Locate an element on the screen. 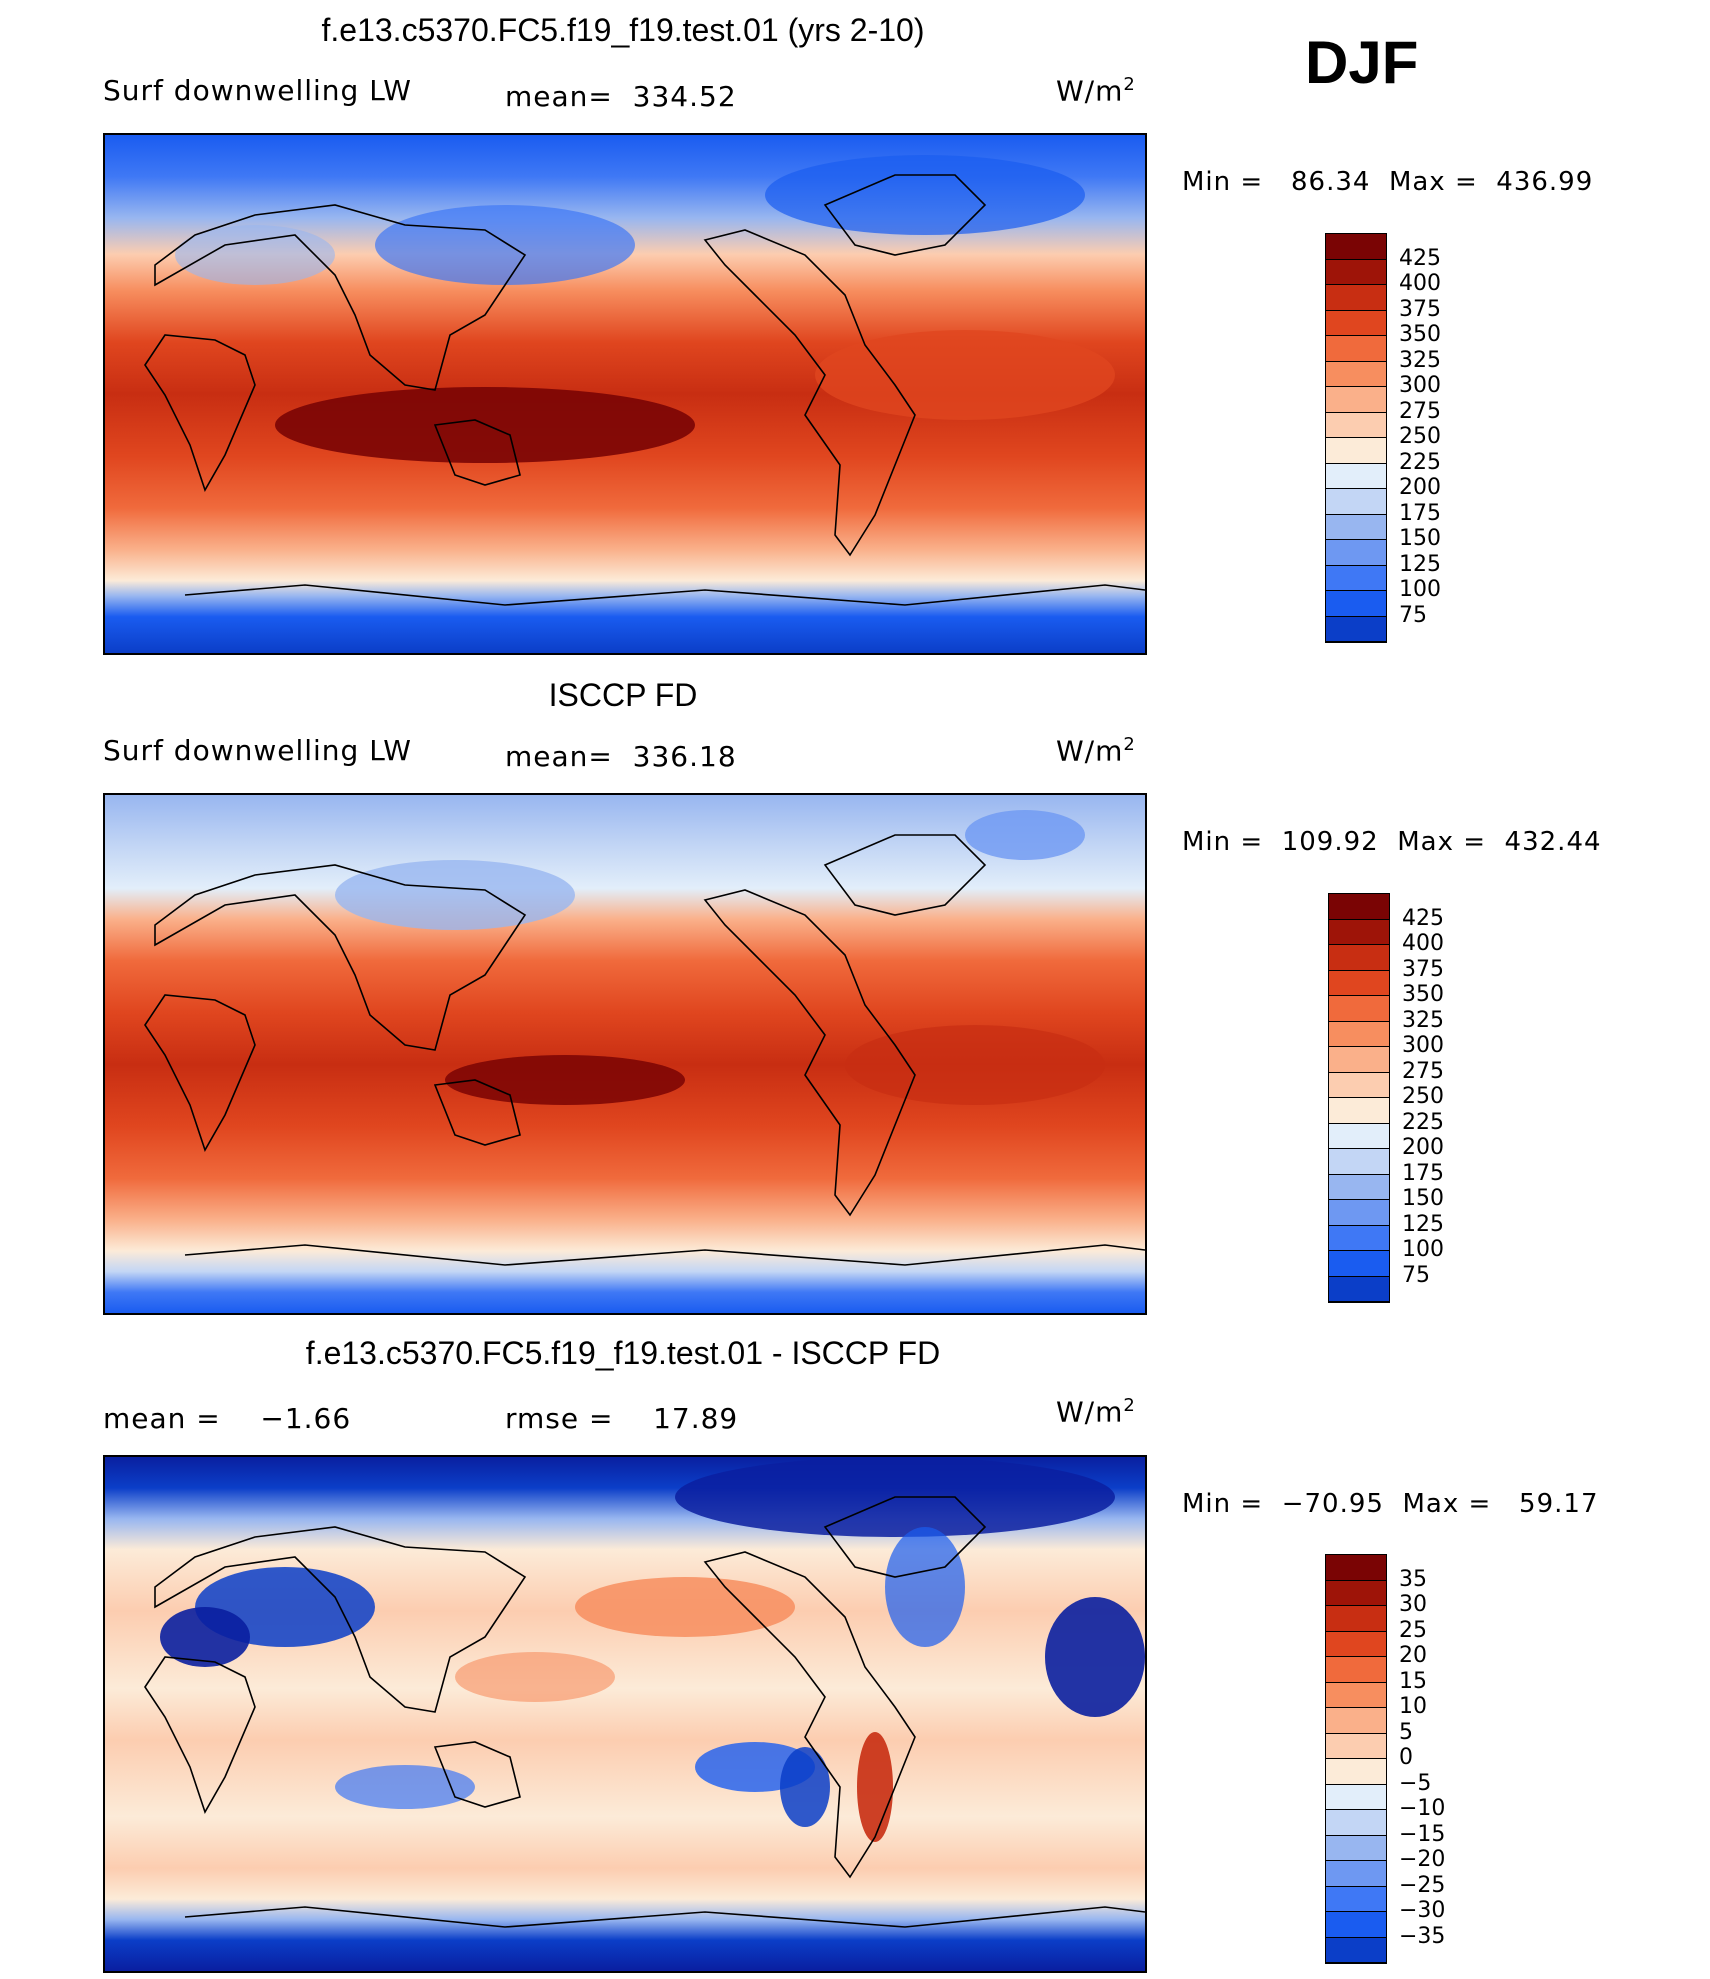 The width and height of the screenshot is (1710, 1979). colorbar-label: 10 is located at coordinates (1413, 1706).